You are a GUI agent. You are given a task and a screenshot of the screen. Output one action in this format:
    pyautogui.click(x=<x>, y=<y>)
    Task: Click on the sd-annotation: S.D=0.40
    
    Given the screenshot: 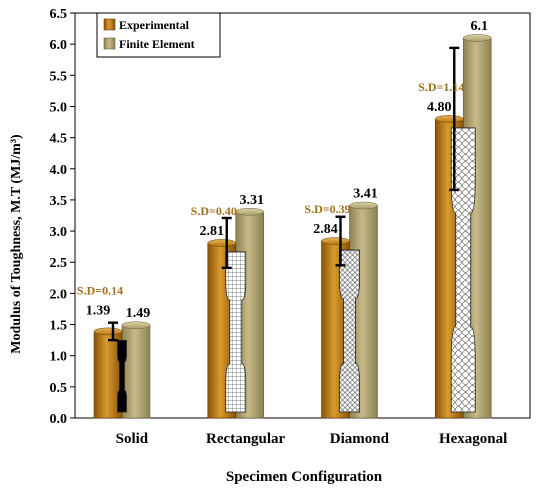 What is the action you would take?
    pyautogui.click(x=214, y=211)
    